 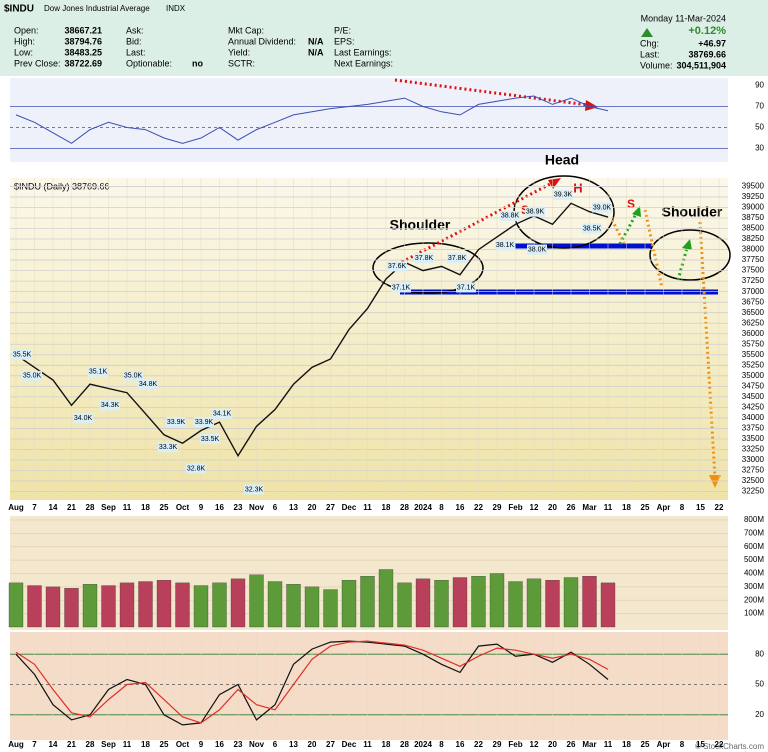 What do you see at coordinates (554, 183) in the screenshot?
I see `arrowhead` at bounding box center [554, 183].